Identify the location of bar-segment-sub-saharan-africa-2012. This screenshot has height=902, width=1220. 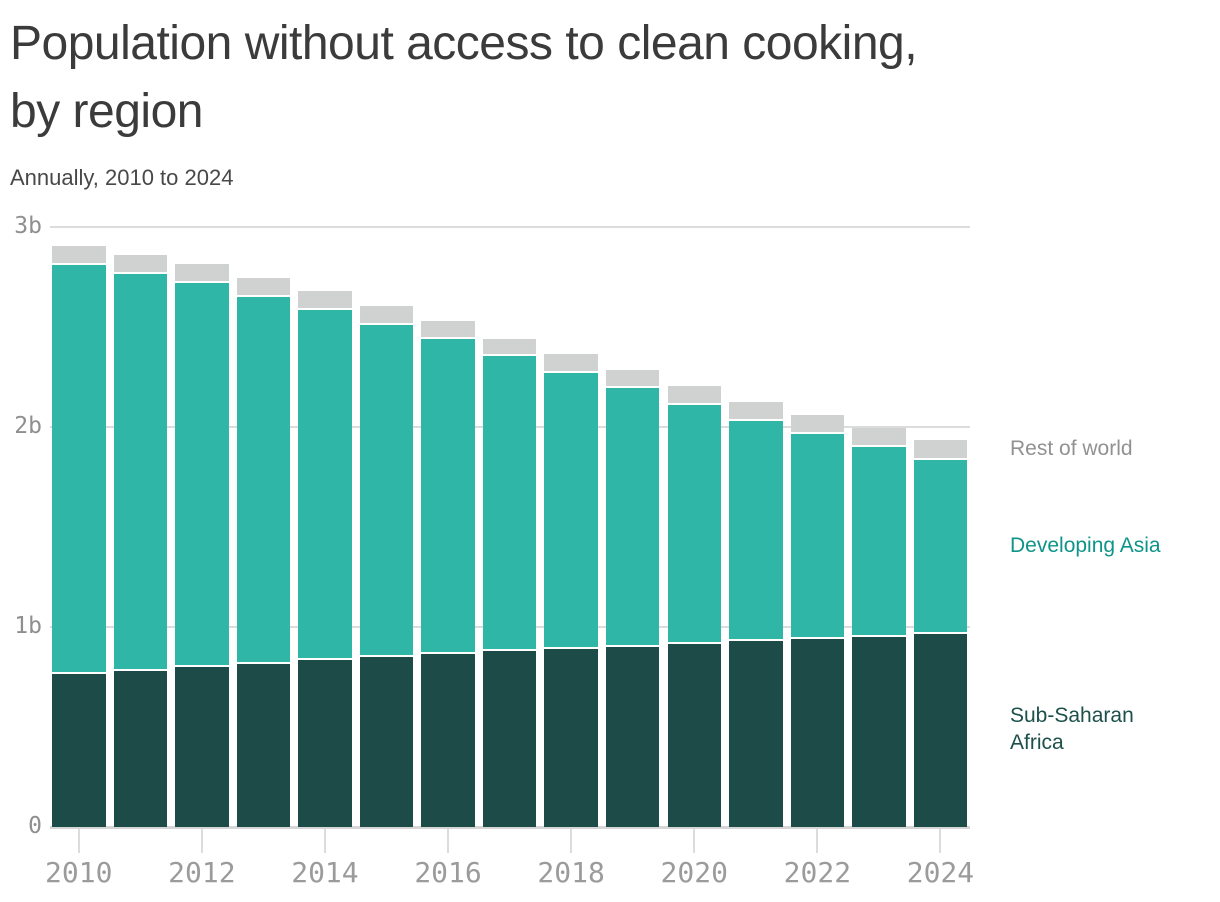
(202, 747).